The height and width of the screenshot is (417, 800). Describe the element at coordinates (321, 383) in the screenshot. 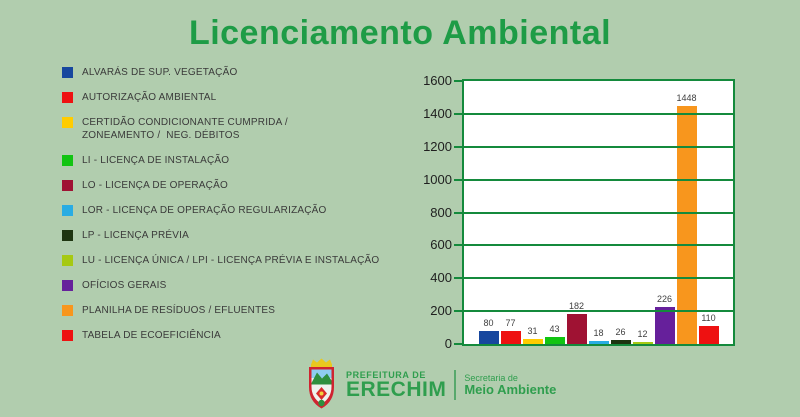

I see `erechim-crest-logo` at that location.